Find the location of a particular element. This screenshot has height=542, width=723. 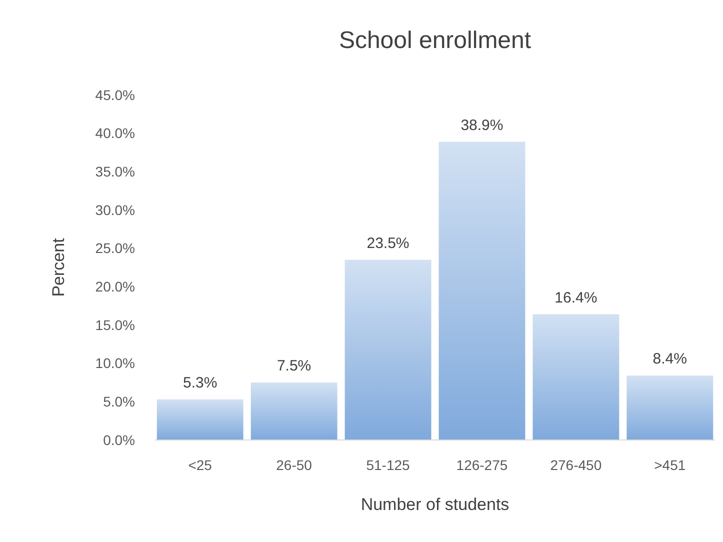

x-axis-title: Number of students is located at coordinates (435, 504).